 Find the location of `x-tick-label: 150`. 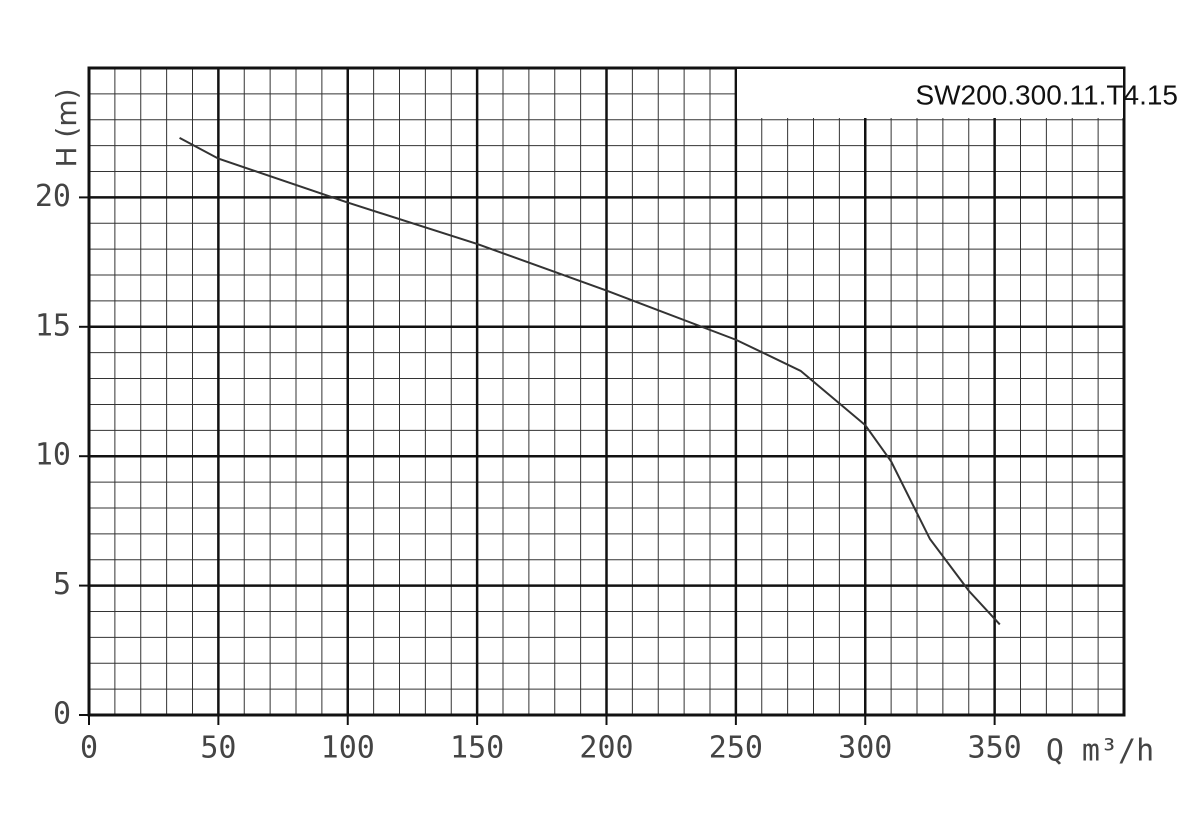

x-tick-label: 150 is located at coordinates (477, 748).